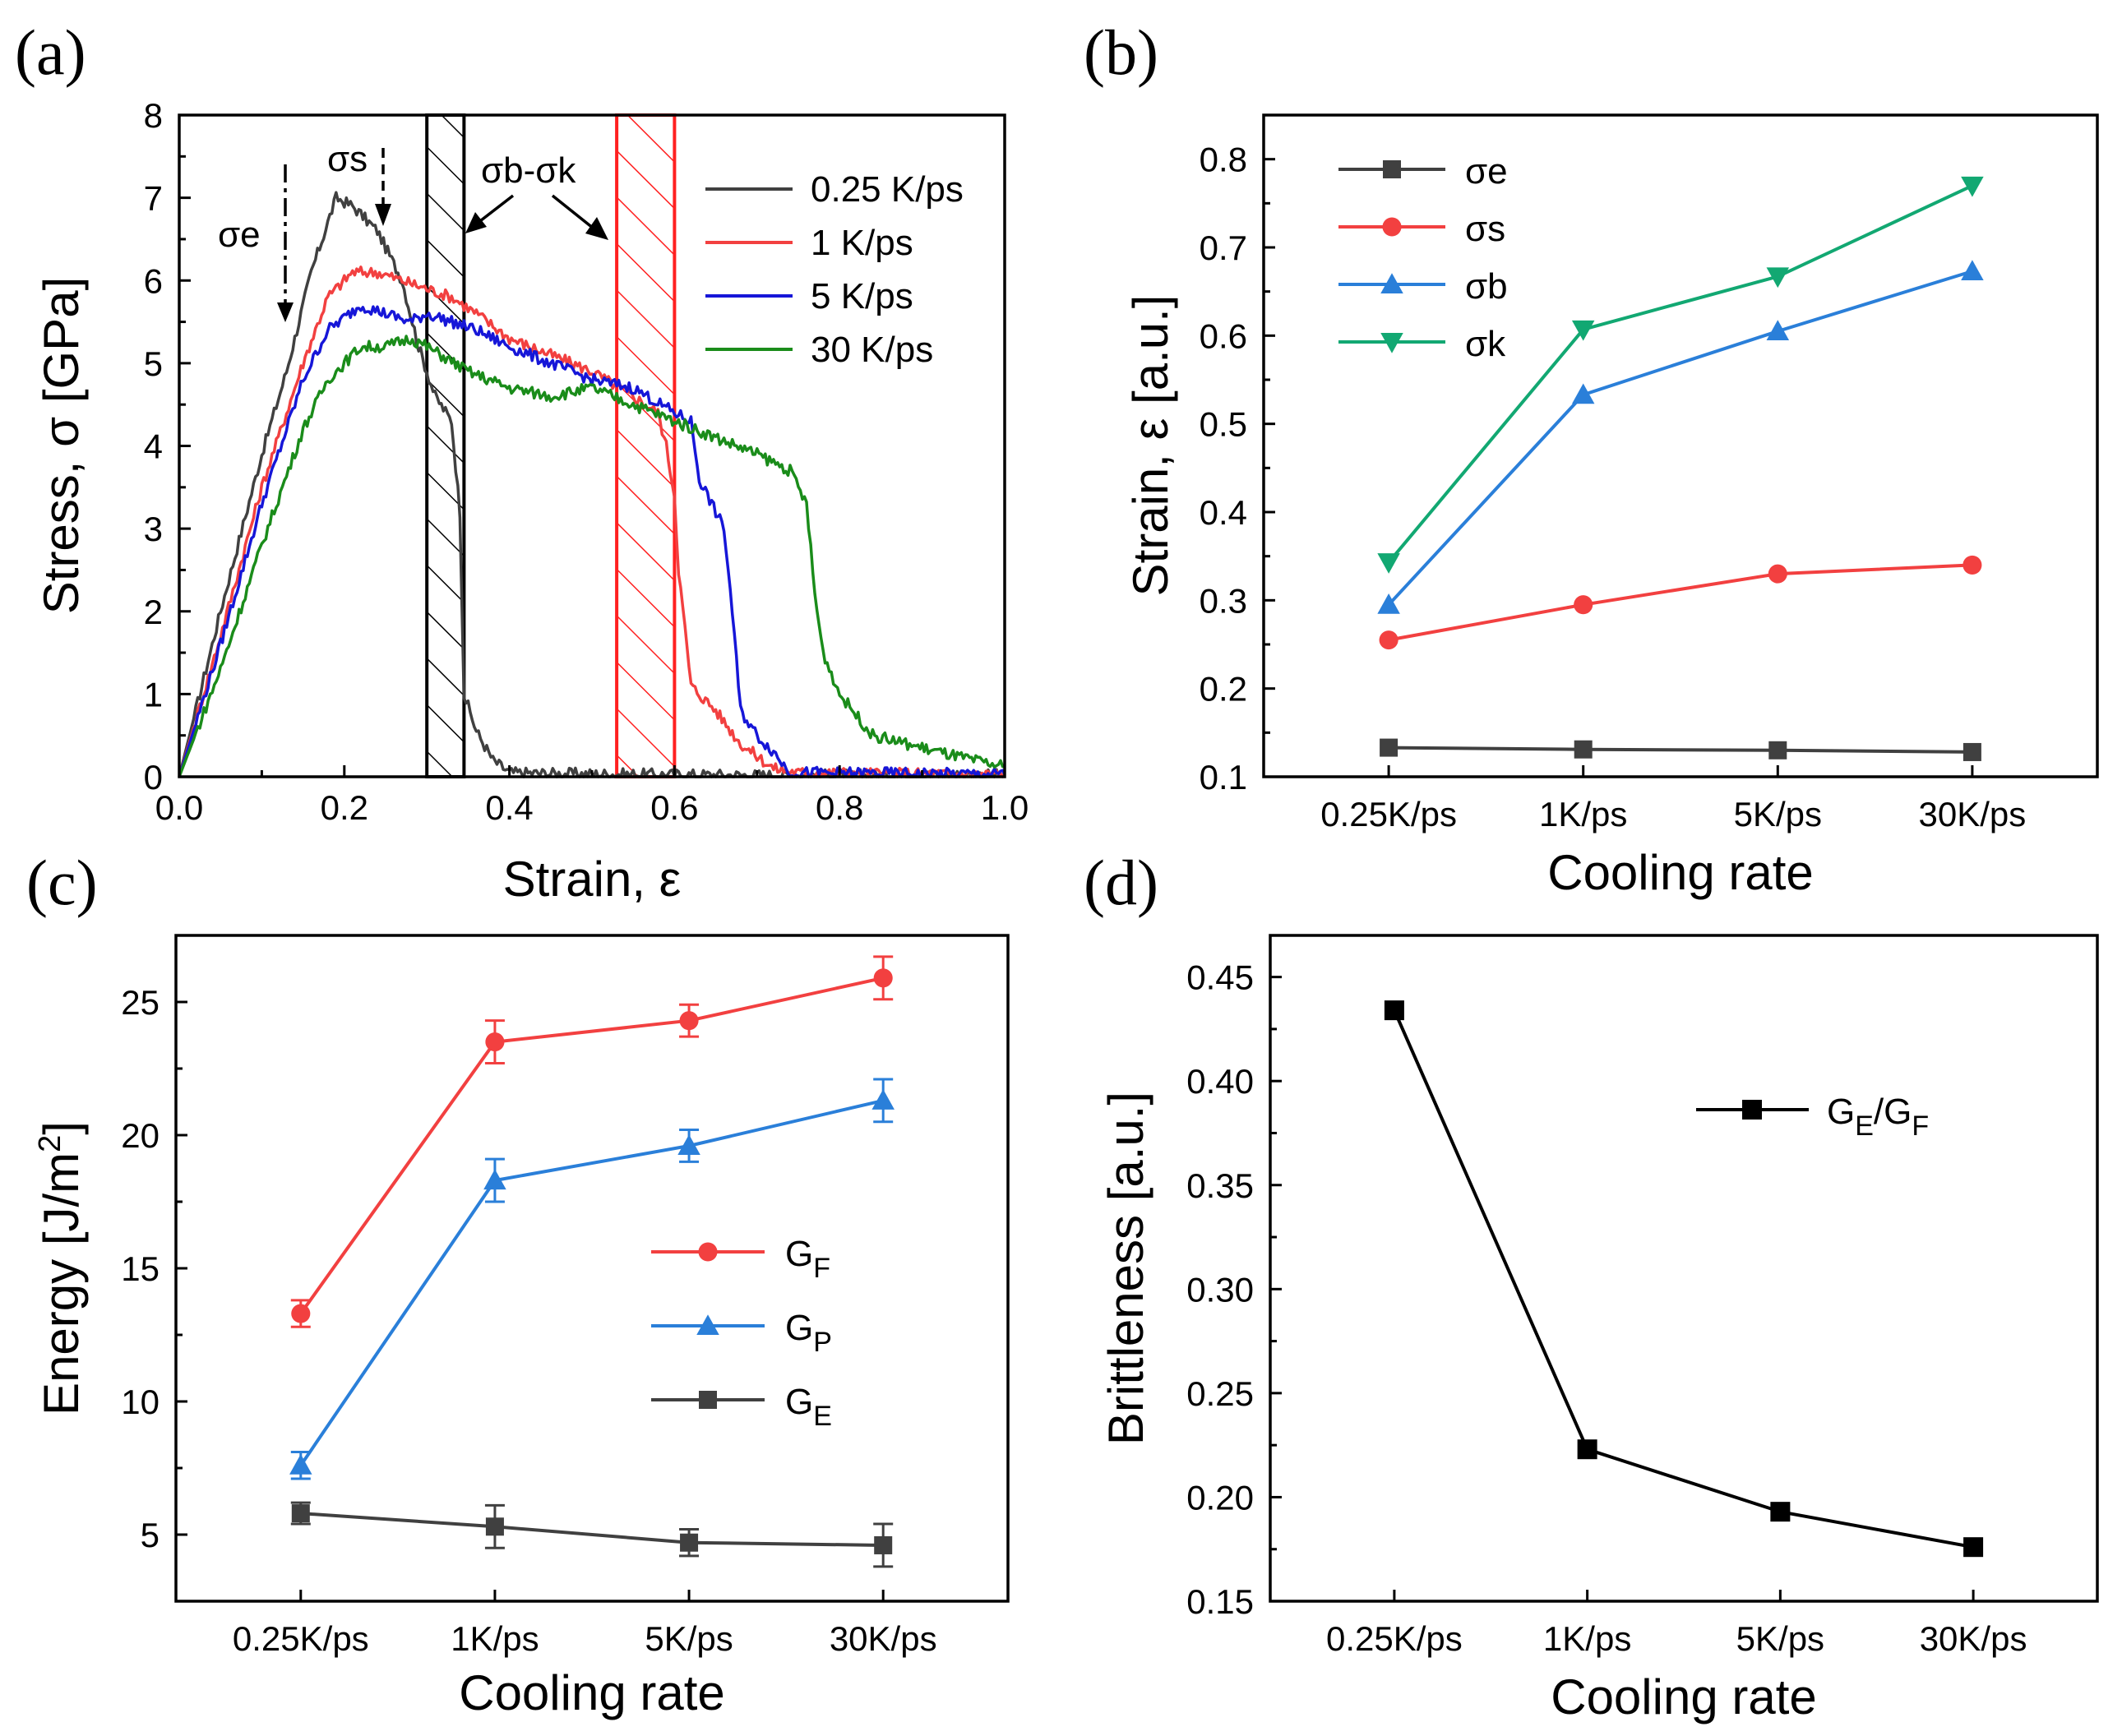  What do you see at coordinates (301, 1639) in the screenshot?
I see `x-tick-label: 0.25K/ps` at bounding box center [301, 1639].